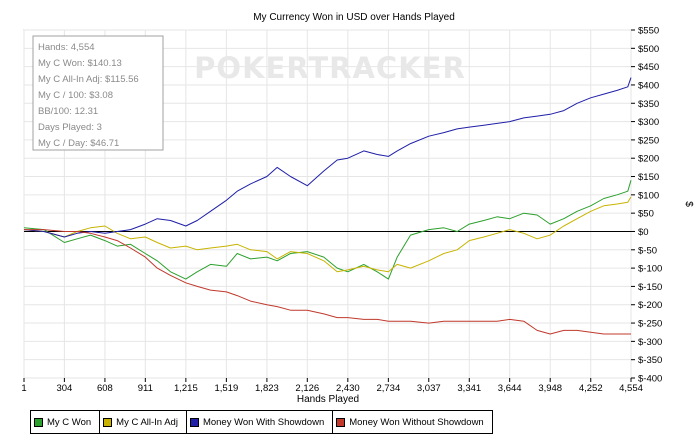 The height and width of the screenshot is (446, 700). I want to click on stat-won: My C Won: $140.13, so click(80, 63).